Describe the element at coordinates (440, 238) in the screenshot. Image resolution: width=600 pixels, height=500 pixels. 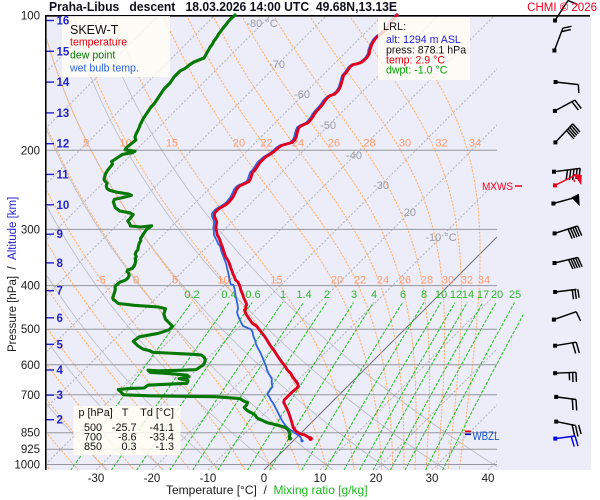
I see `svg-text: -10 °C` at that location.